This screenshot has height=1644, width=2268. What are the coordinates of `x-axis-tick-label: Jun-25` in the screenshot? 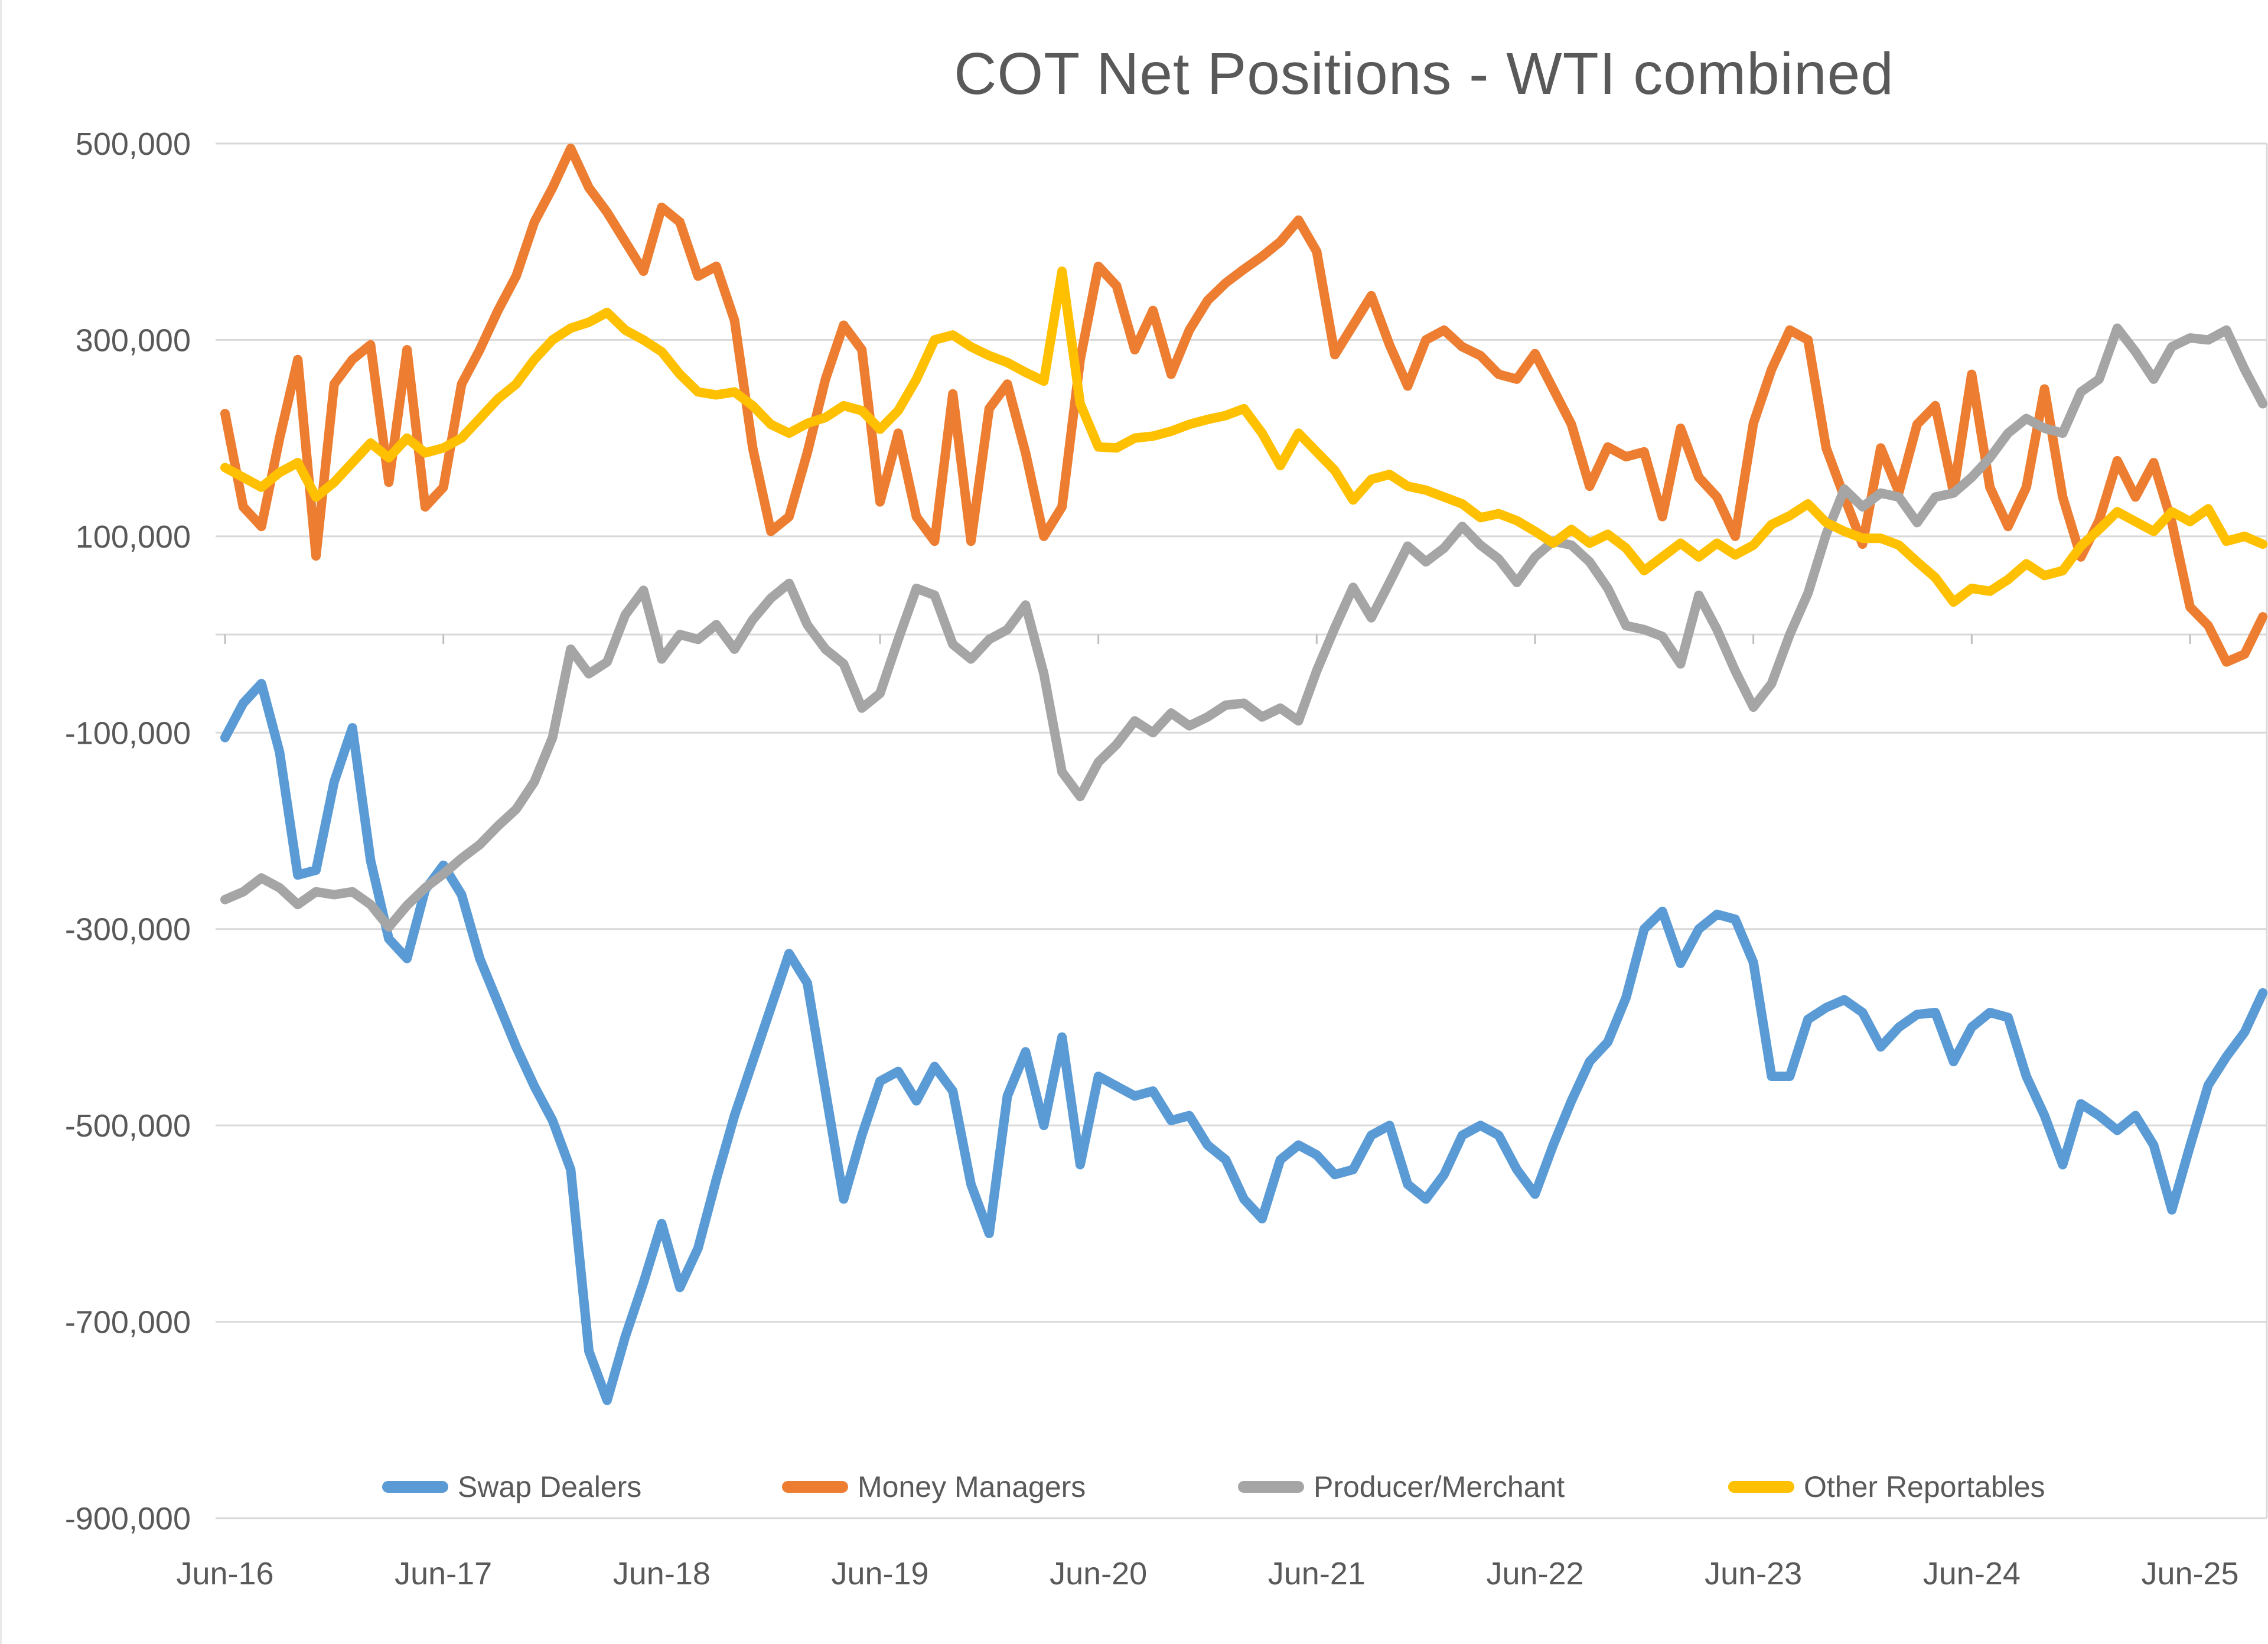 It's located at (2189, 1573).